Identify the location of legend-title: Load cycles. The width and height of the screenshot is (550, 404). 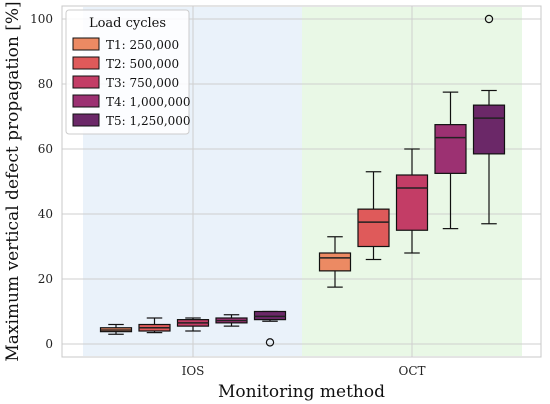
(127, 23).